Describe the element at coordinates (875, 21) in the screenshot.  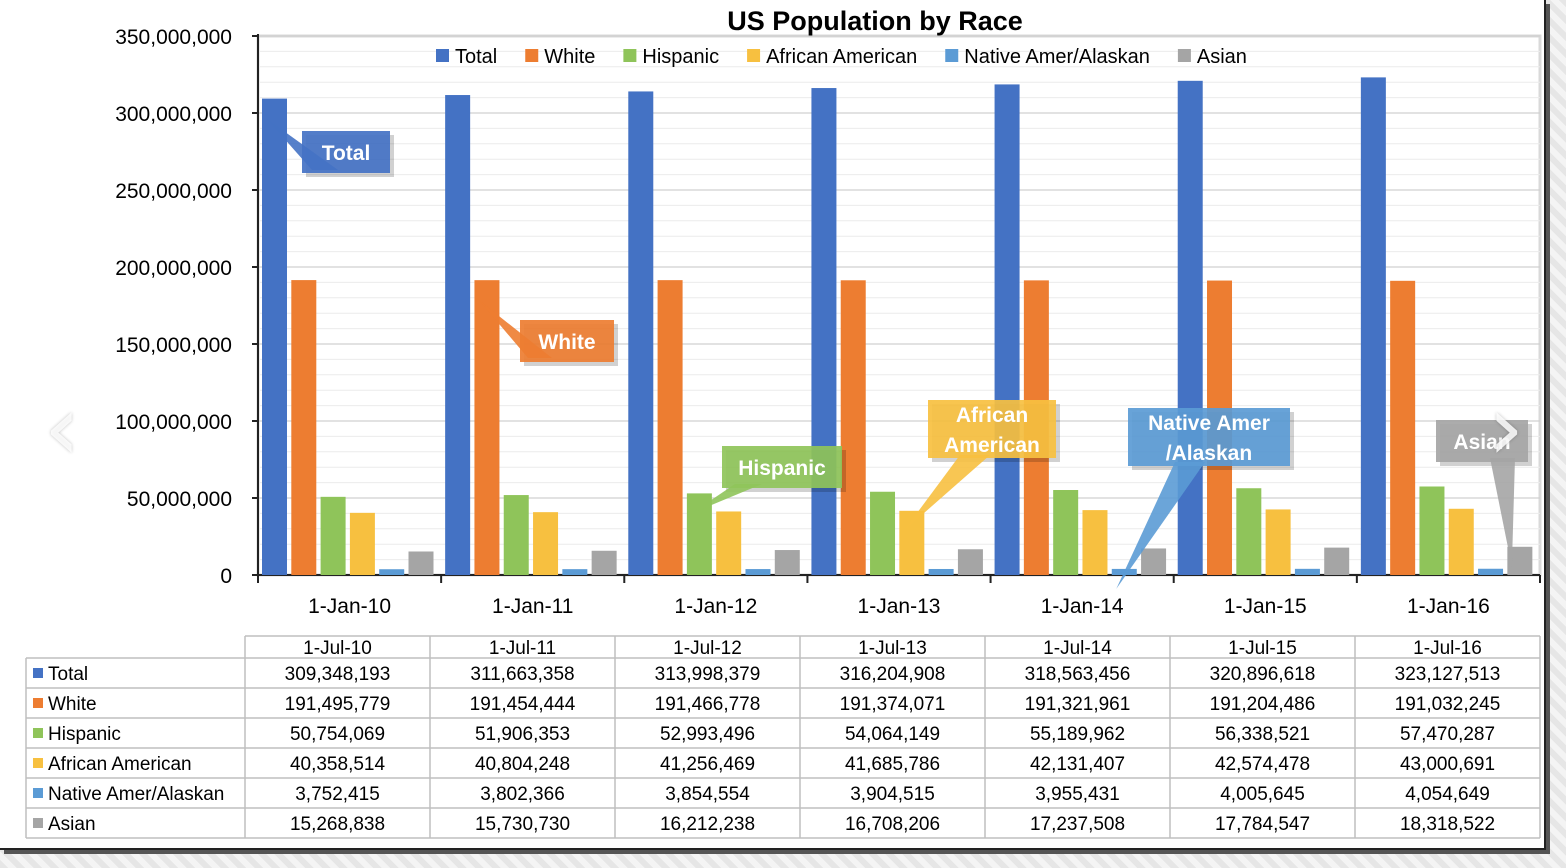
I see `chart-title: US Population by Race` at that location.